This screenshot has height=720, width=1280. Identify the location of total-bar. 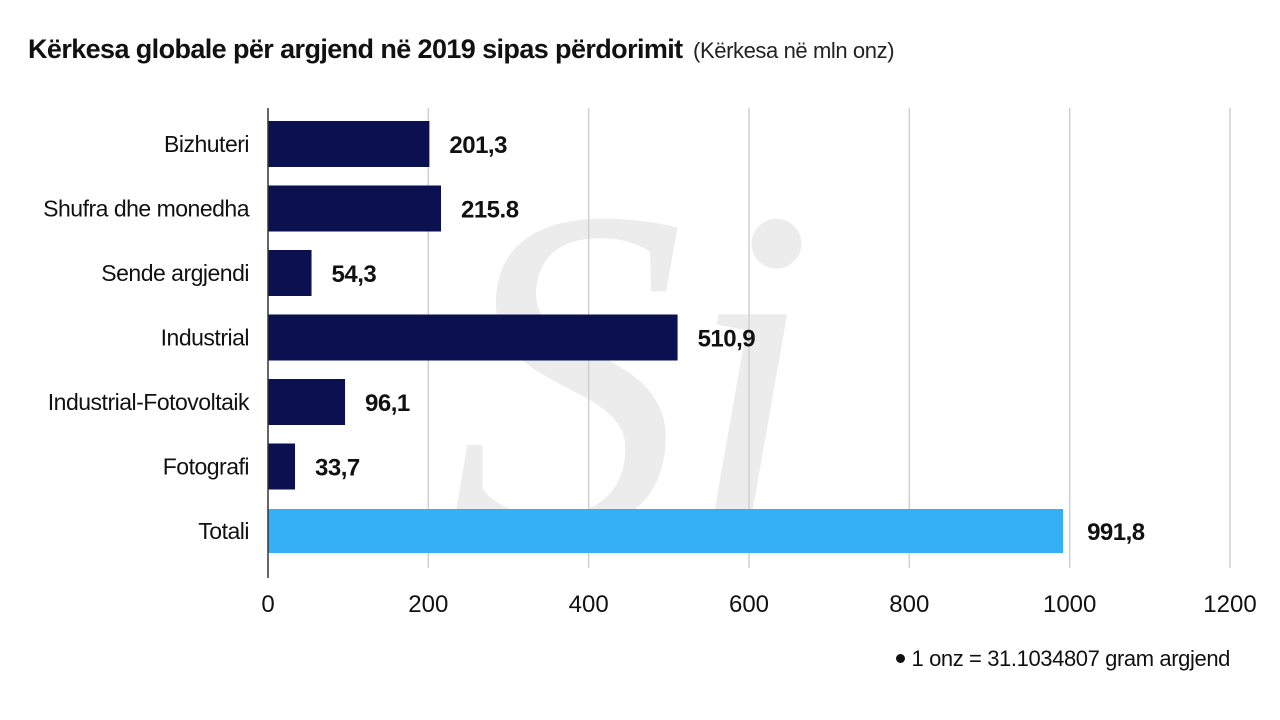
(666, 531).